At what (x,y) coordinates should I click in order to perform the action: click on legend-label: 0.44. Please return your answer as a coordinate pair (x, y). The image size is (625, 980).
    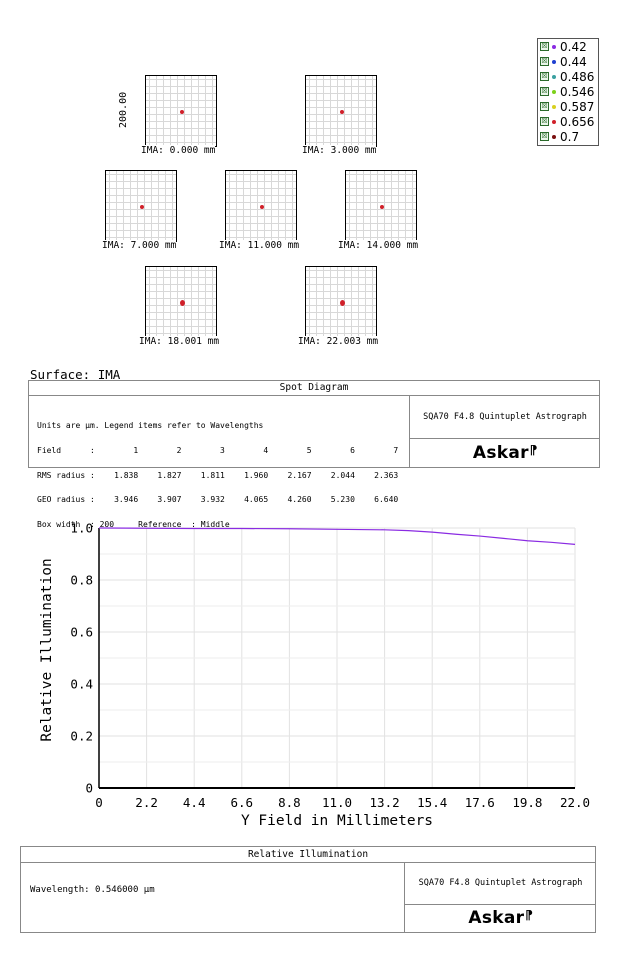
    Looking at the image, I should click on (573, 61).